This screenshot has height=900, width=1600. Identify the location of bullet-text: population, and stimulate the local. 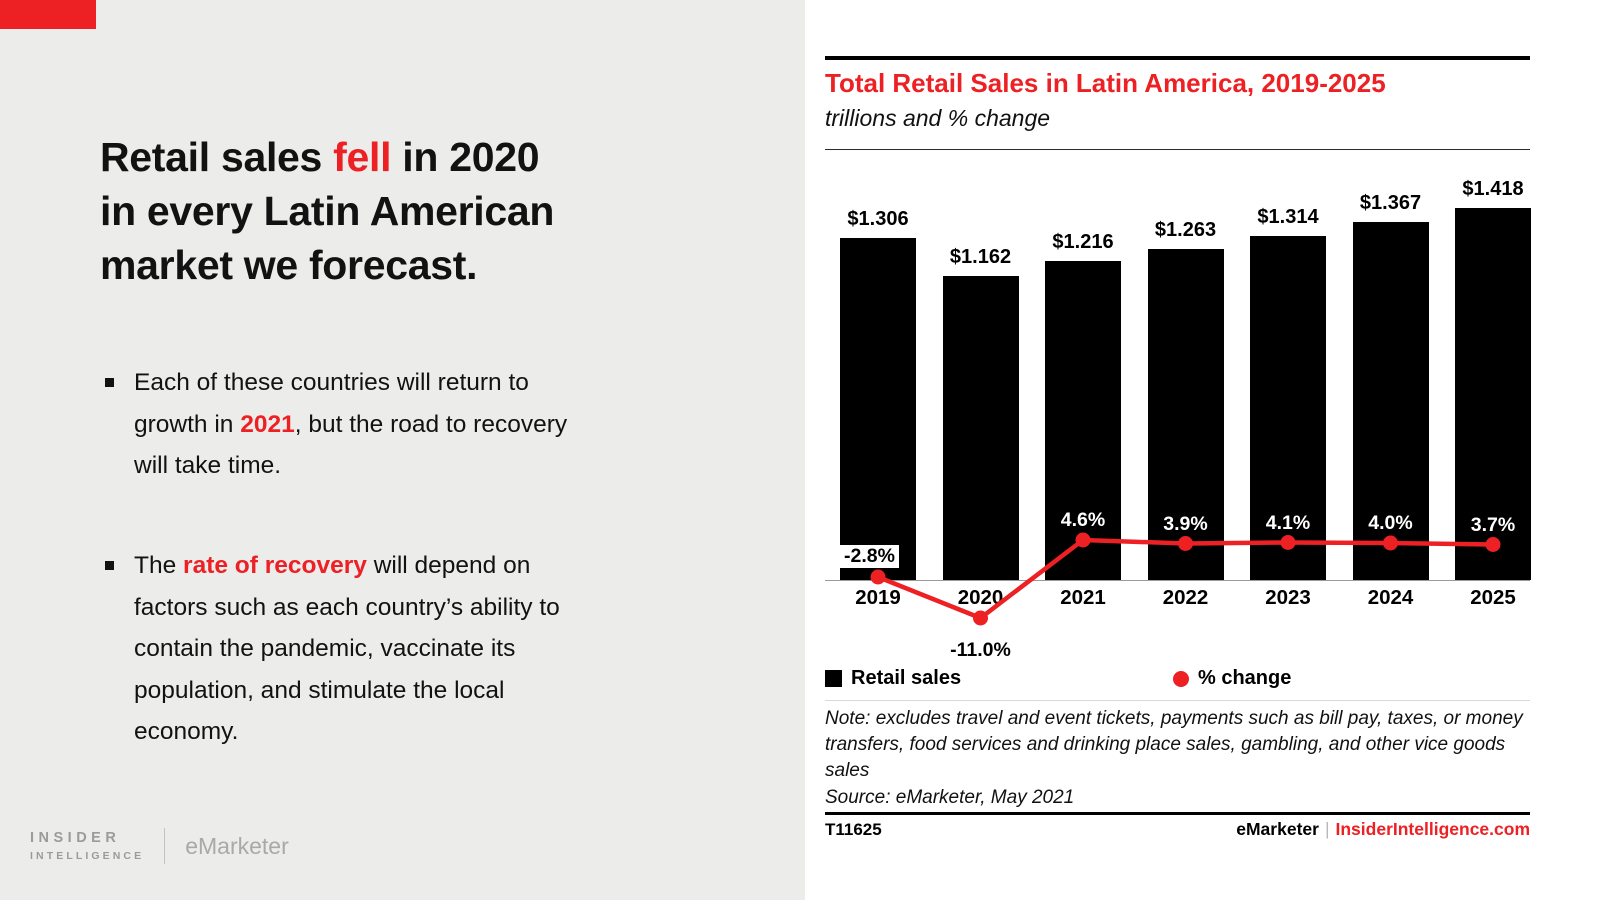
(319, 690).